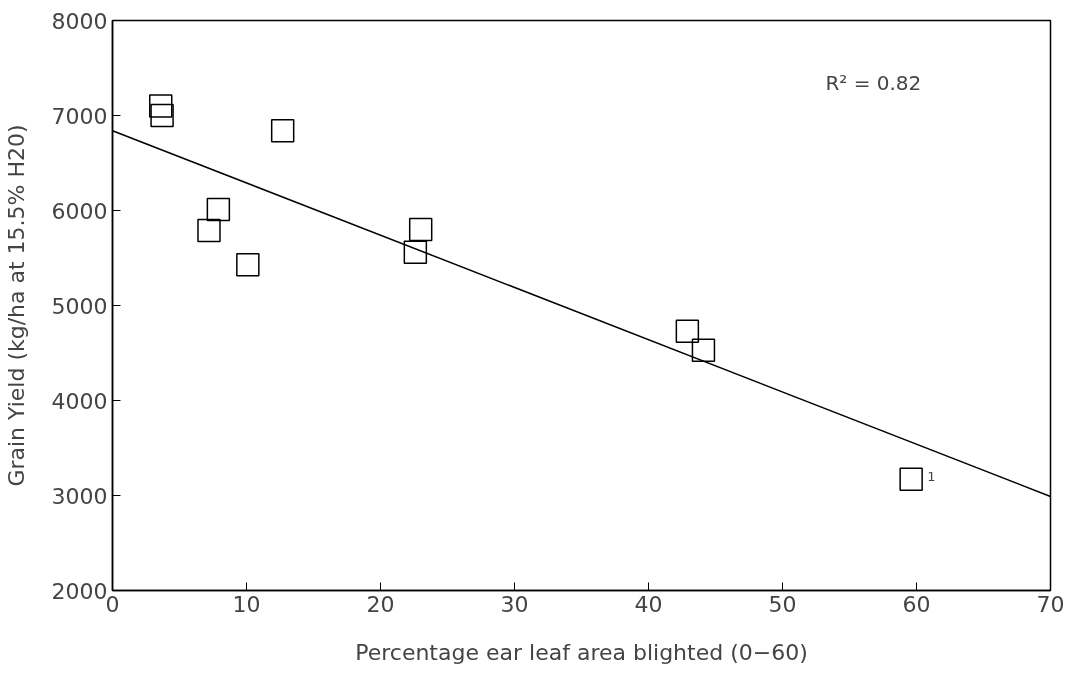  I want to click on y-tick-label: 7000, so click(79, 116).